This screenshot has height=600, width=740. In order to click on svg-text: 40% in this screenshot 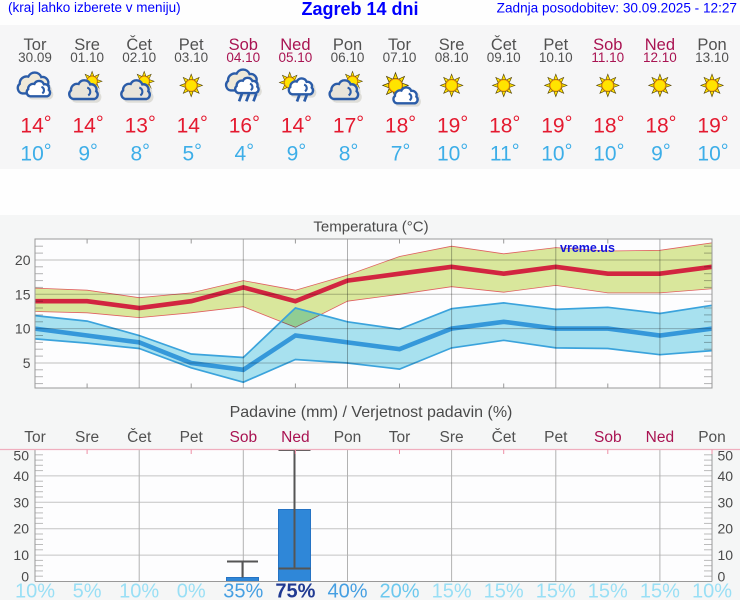, I will do `click(347, 590)`.